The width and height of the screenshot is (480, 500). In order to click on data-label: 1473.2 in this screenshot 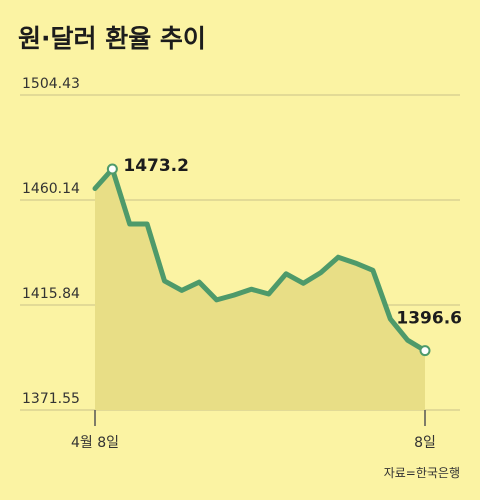, I will do `click(156, 166)`.